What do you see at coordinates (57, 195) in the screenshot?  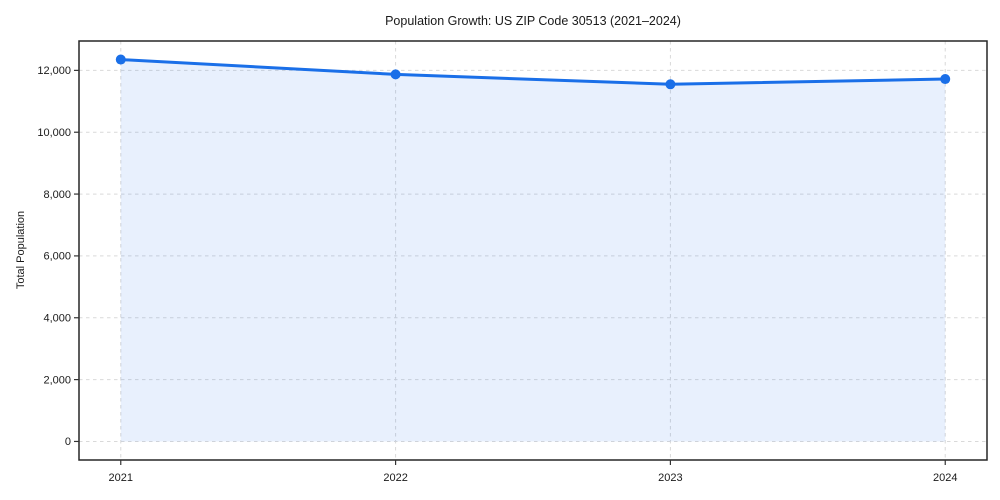 I see `y-tick-label: 8,000` at bounding box center [57, 195].